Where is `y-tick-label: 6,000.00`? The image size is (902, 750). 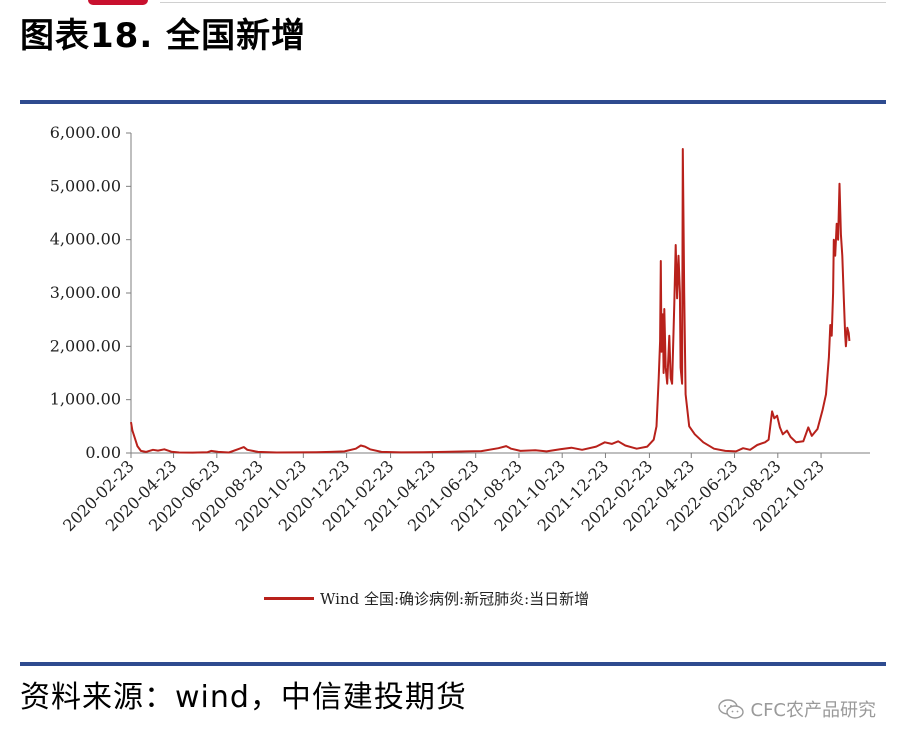 y-tick-label: 6,000.00 is located at coordinates (85, 132).